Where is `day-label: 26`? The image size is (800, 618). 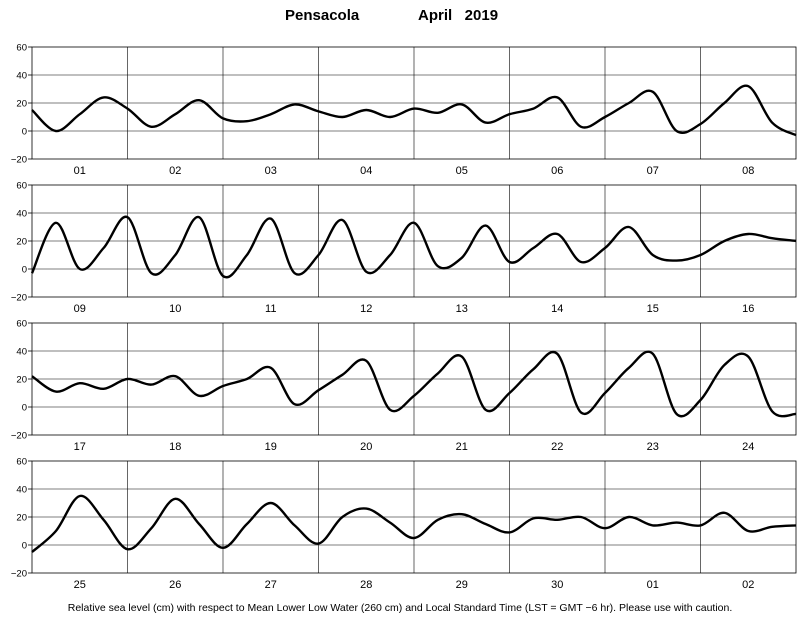 day-label: 26 is located at coordinates (175, 585).